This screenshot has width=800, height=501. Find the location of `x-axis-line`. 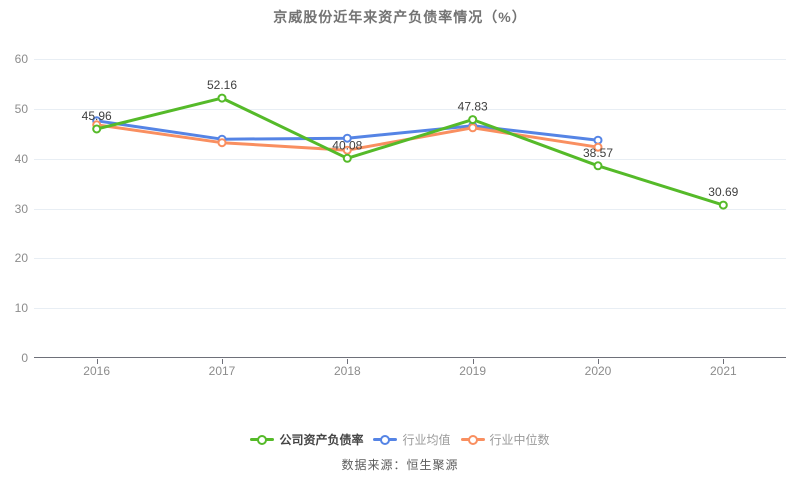

x-axis-line is located at coordinates (410, 357).